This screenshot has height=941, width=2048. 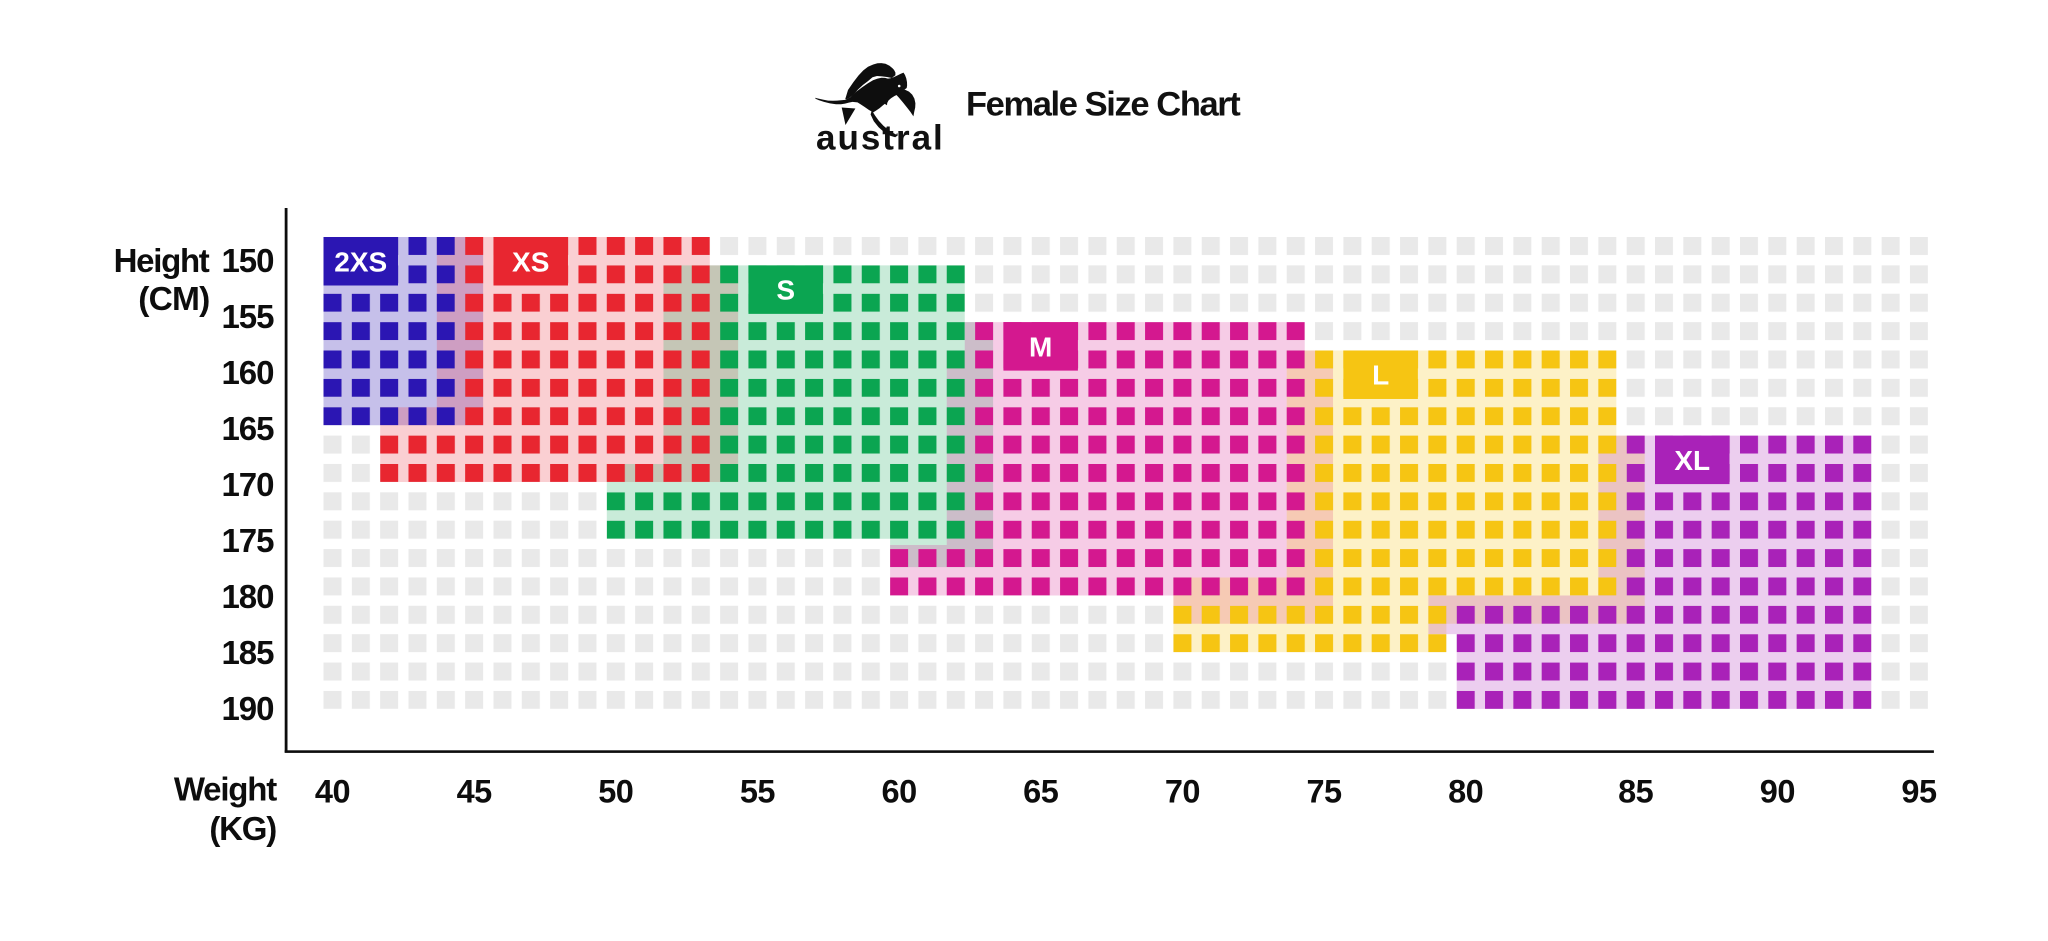 What do you see at coordinates (1380, 375) in the screenshot?
I see `svg-text: L` at bounding box center [1380, 375].